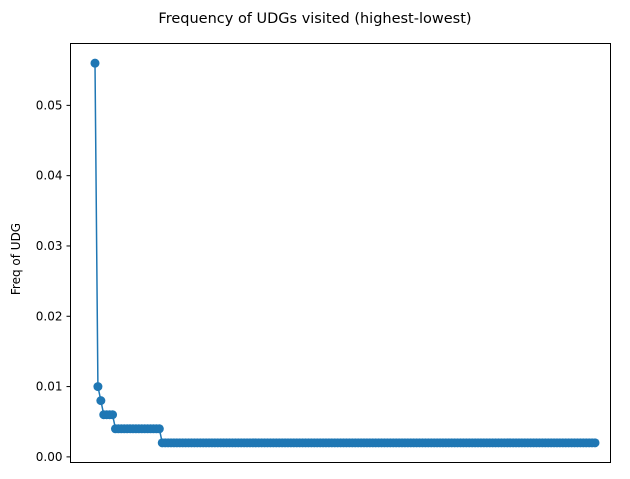 This screenshot has height=479, width=630. I want to click on y-tick-label: 0.02, so click(49, 316).